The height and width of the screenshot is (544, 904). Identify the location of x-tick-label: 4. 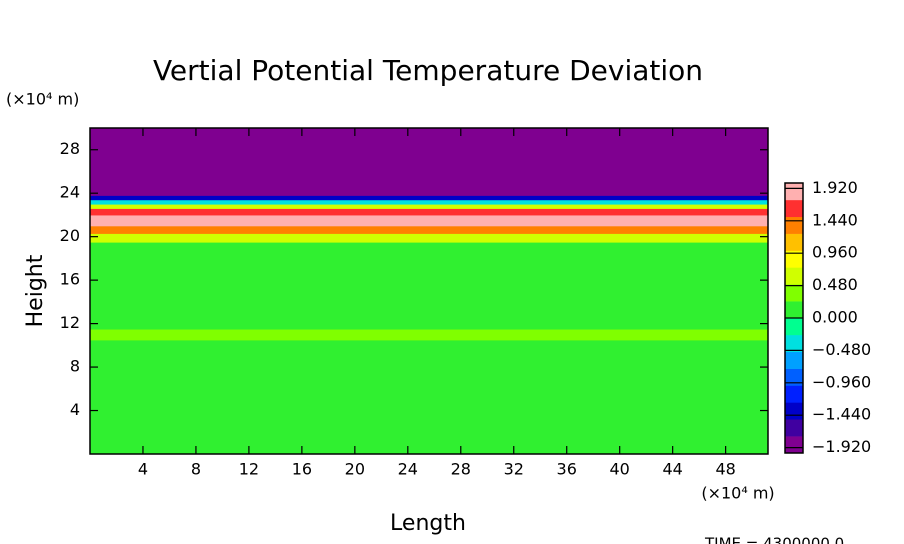
(143, 469).